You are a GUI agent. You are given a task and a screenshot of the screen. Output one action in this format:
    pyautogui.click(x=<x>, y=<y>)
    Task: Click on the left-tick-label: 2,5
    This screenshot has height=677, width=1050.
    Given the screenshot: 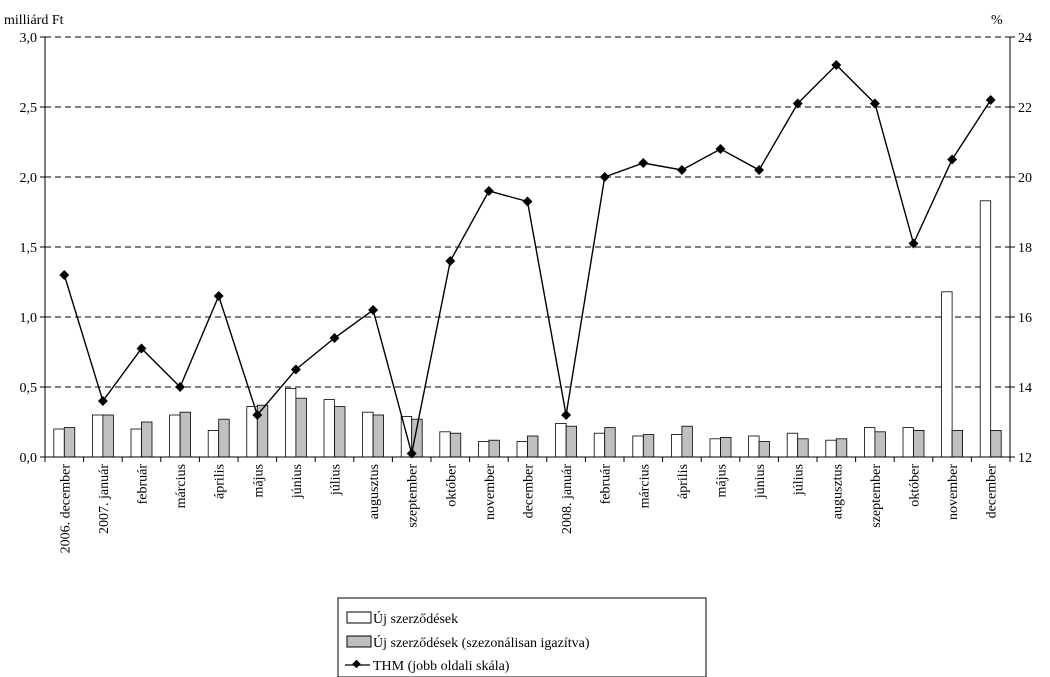 What is the action you would take?
    pyautogui.click(x=29, y=108)
    